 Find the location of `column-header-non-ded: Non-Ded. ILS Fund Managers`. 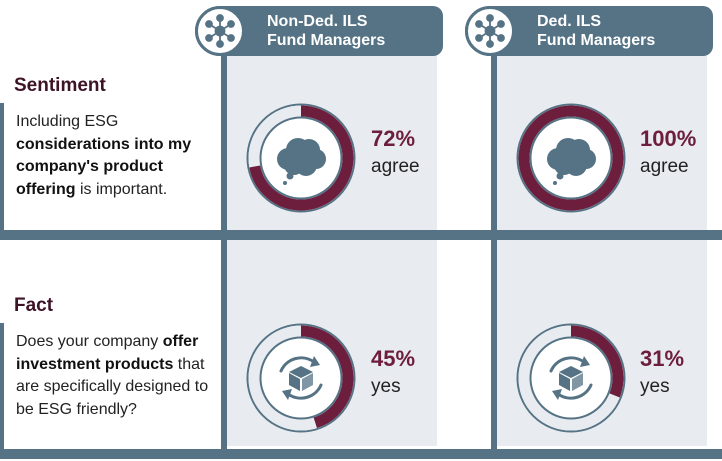

column-header-non-ded: Non-Ded. ILS Fund Managers is located at coordinates (319, 31).